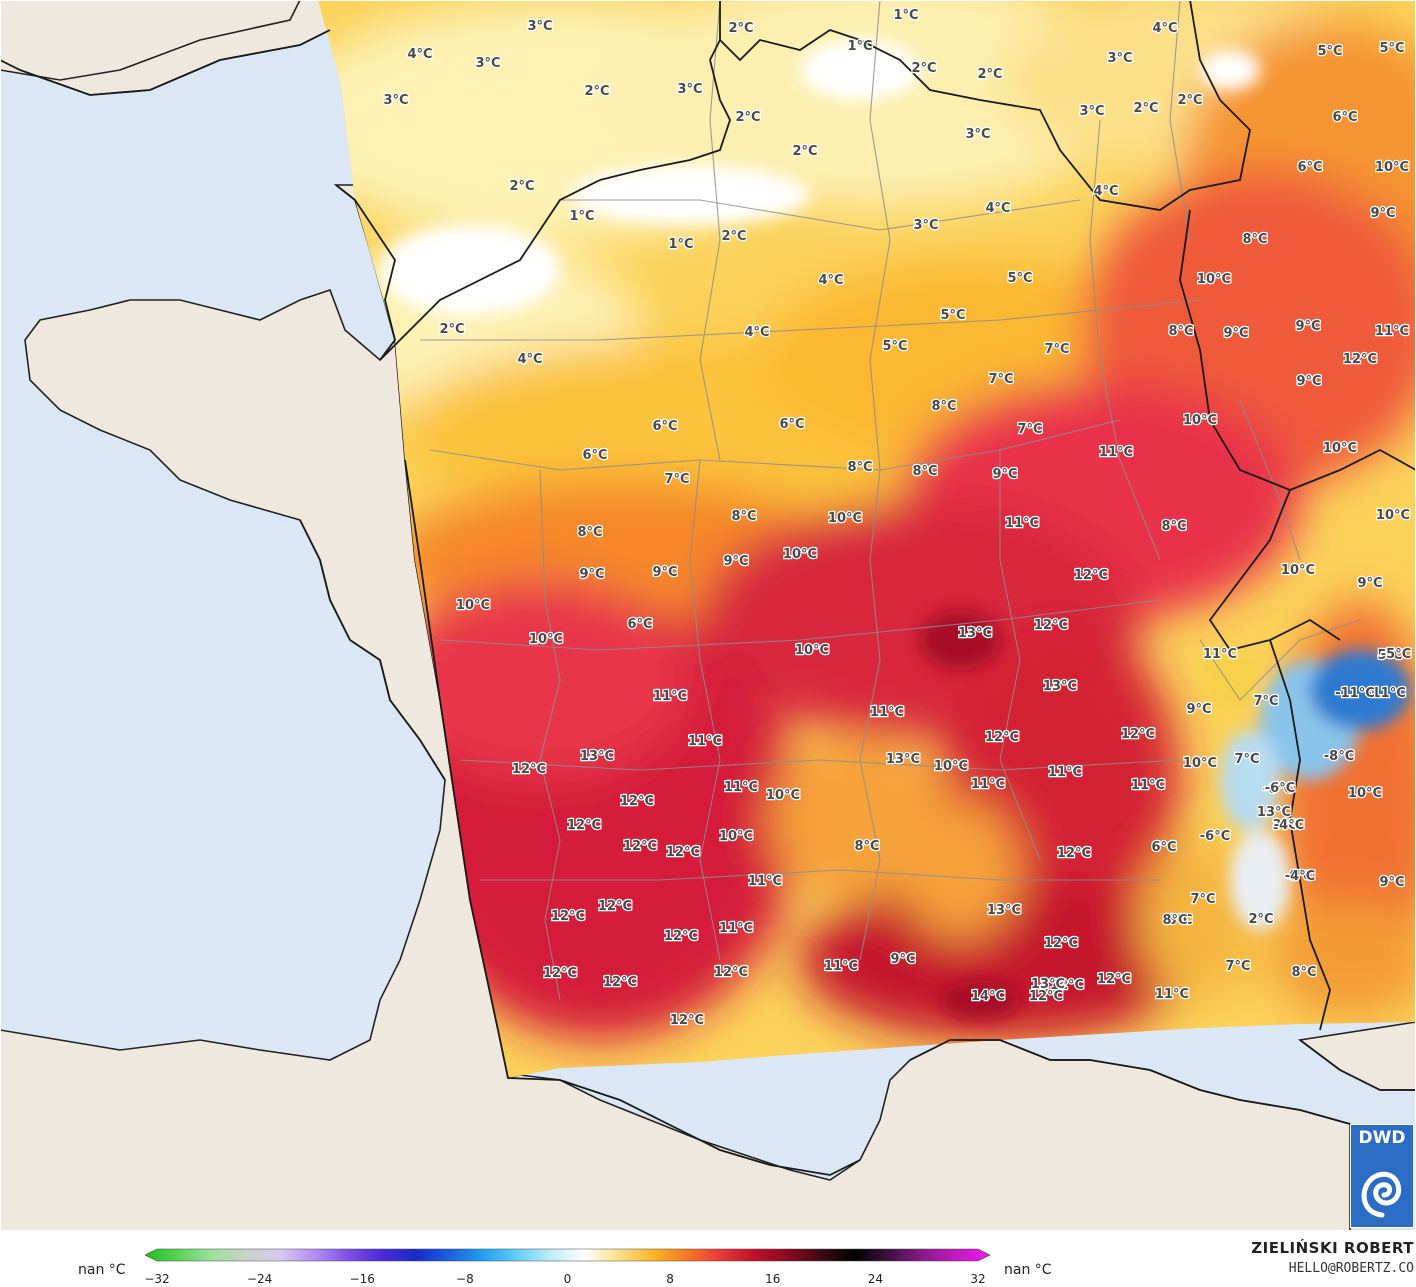  What do you see at coordinates (772, 1279) in the screenshot?
I see `colorbar-tick-label: 16` at bounding box center [772, 1279].